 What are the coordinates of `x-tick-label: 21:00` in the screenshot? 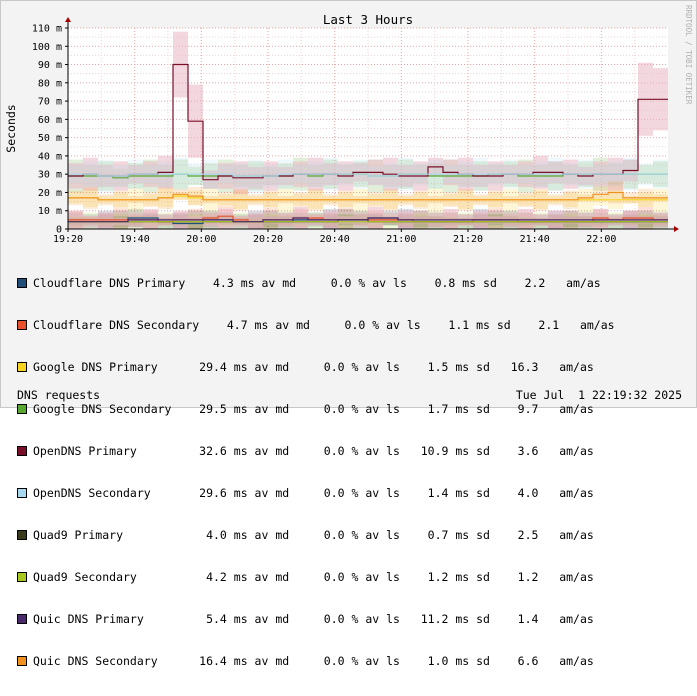 It's located at (401, 239).